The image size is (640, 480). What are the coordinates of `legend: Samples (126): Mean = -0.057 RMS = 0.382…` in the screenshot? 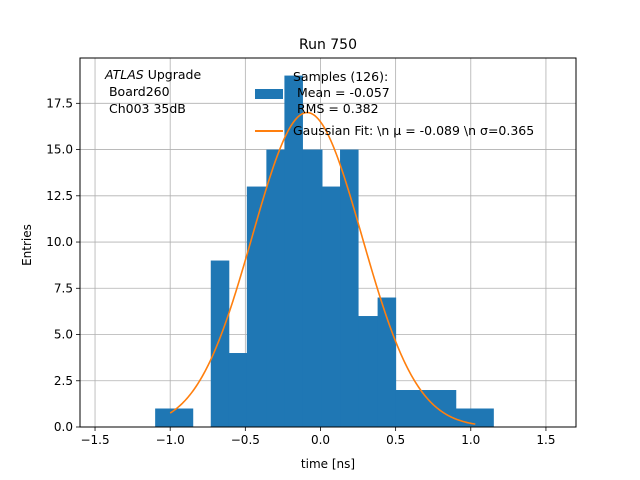 It's located at (394, 103).